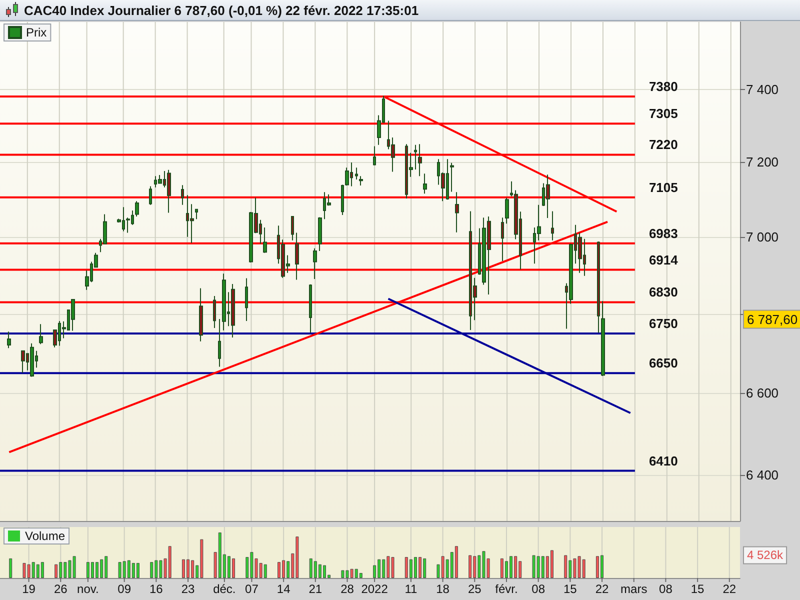  Describe the element at coordinates (283, 589) in the screenshot. I see `x-tick-label: 14` at that location.